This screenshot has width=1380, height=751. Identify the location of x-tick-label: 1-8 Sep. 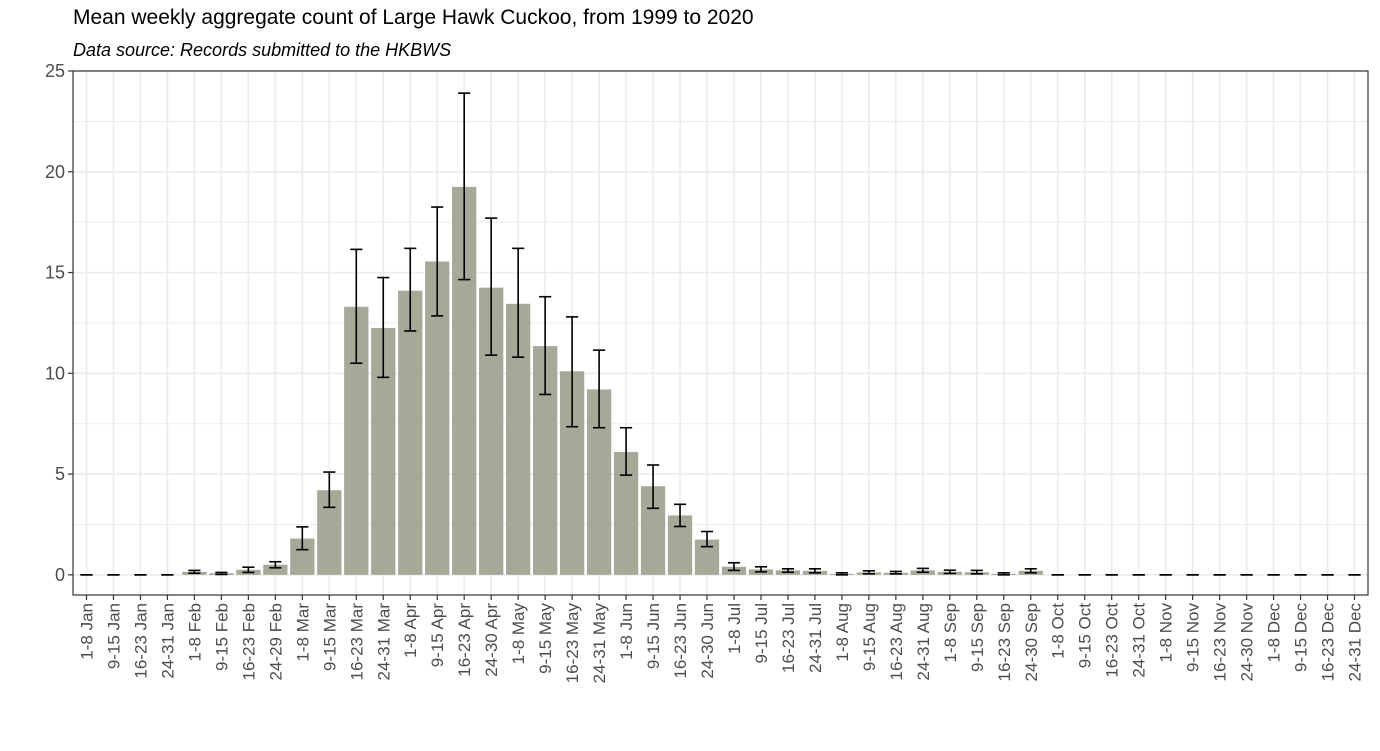
(950, 633).